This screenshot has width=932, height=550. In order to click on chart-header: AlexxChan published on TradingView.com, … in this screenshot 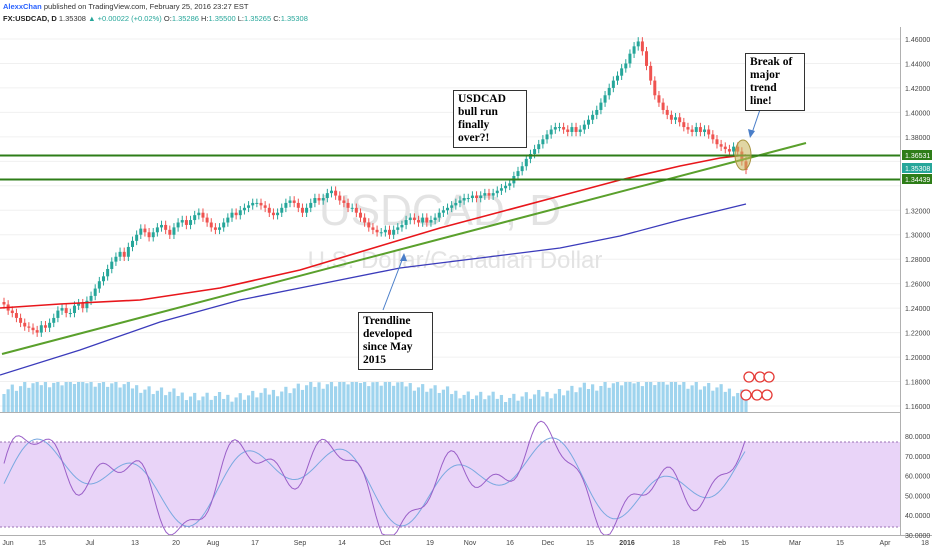, I will do `click(466, 13)`.